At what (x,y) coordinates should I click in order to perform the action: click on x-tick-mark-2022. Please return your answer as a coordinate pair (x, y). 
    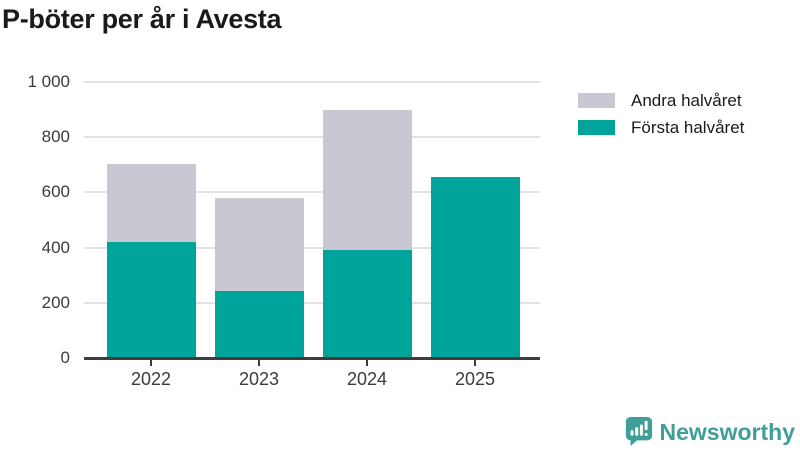
    Looking at the image, I should click on (151, 362).